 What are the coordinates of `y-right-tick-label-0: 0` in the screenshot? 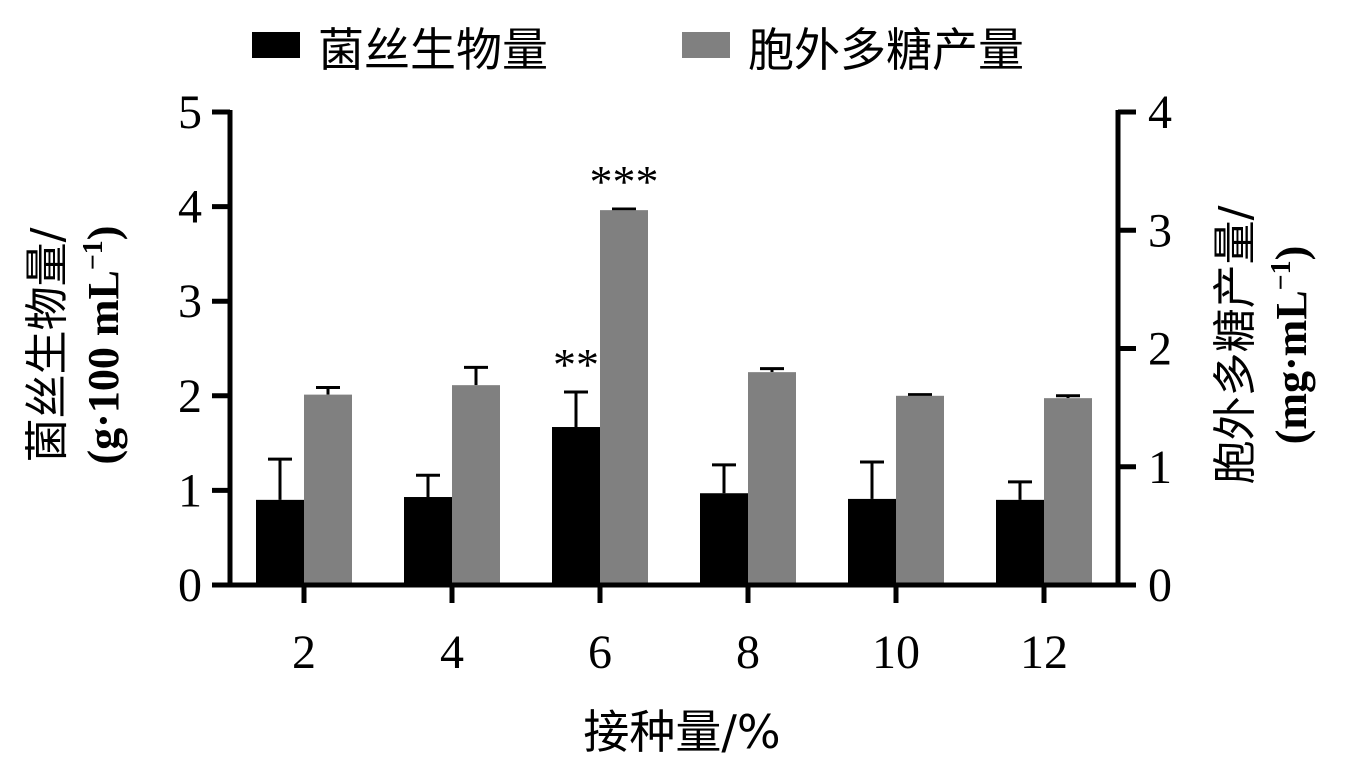 It's located at (1160, 585).